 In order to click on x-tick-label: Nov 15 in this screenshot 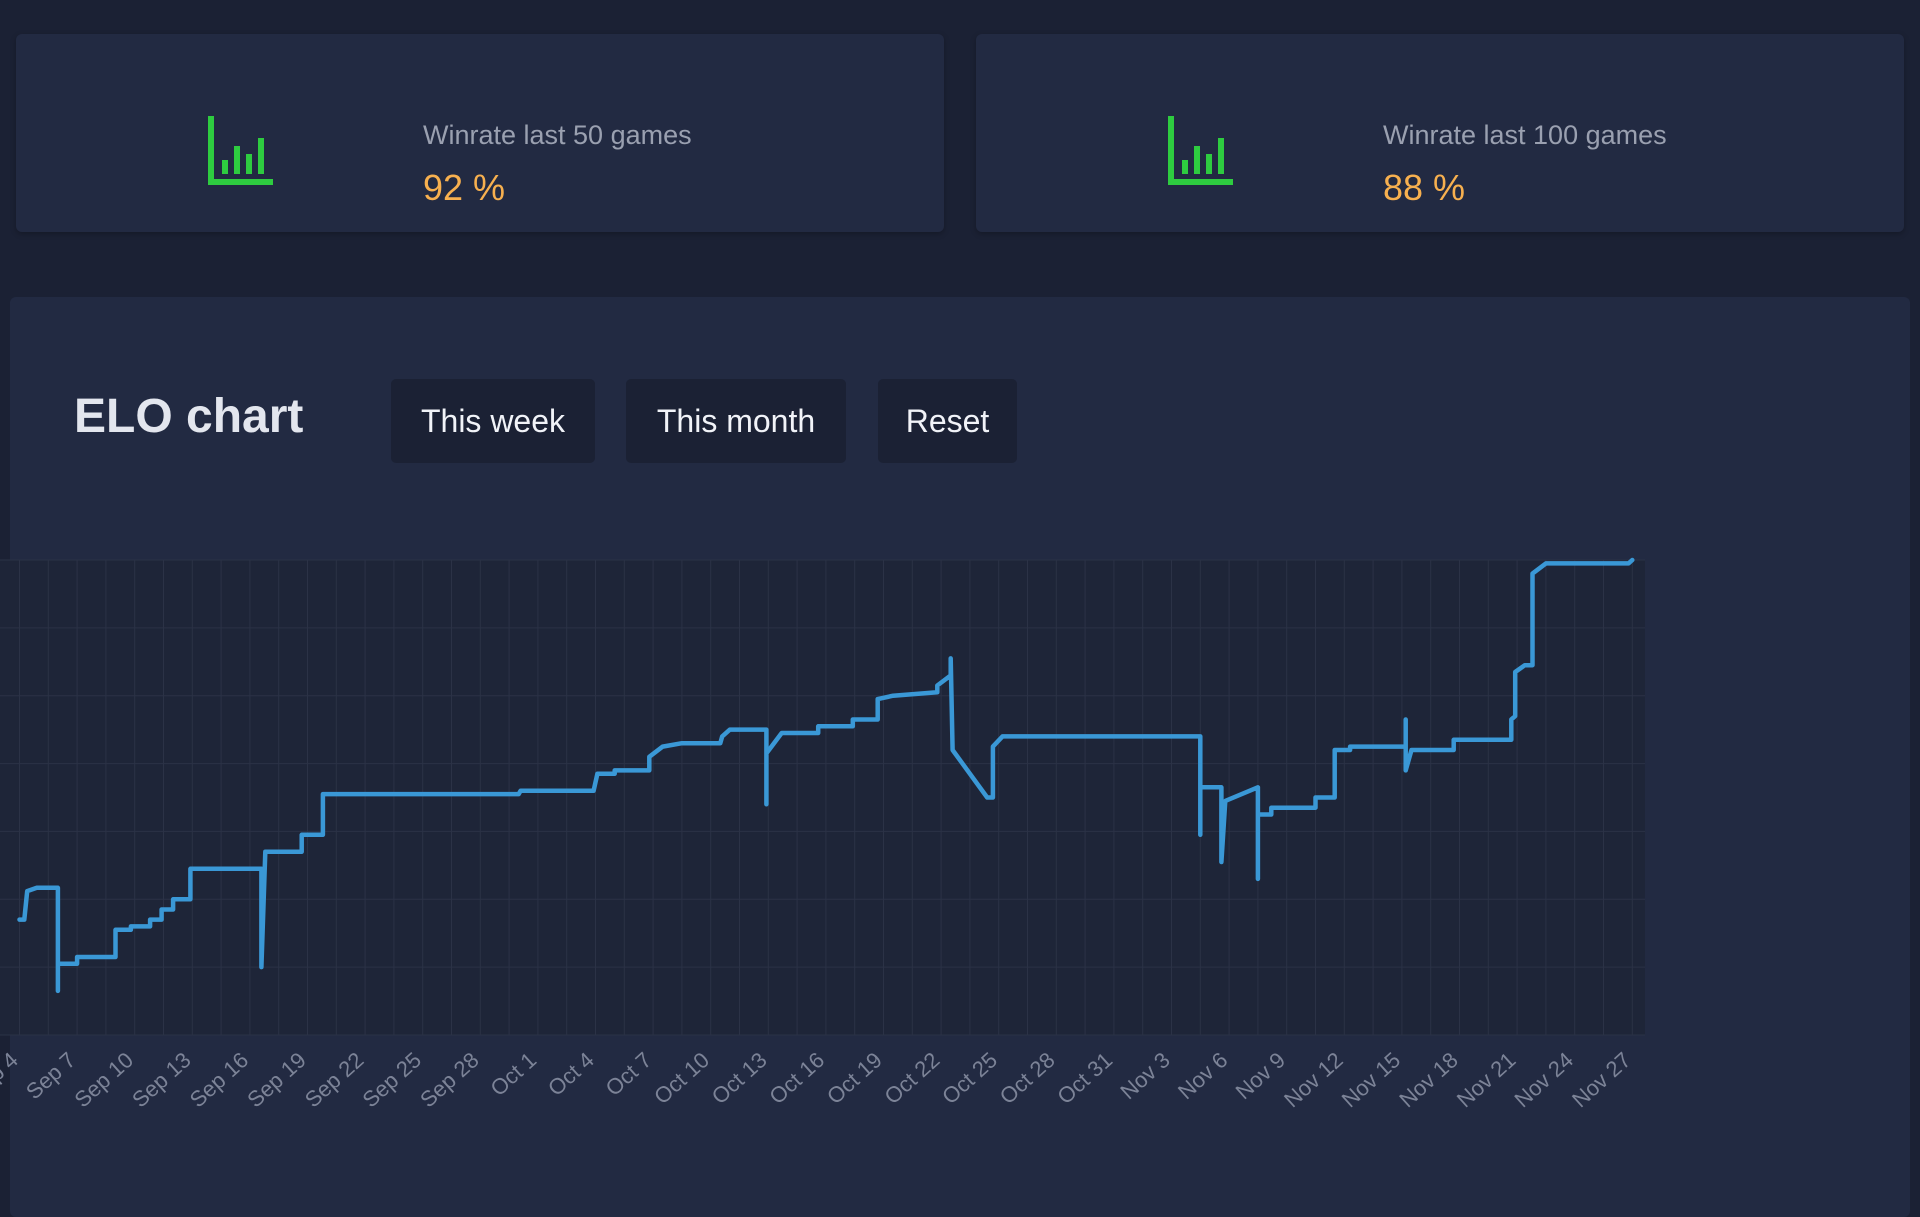, I will do `click(1371, 1079)`.